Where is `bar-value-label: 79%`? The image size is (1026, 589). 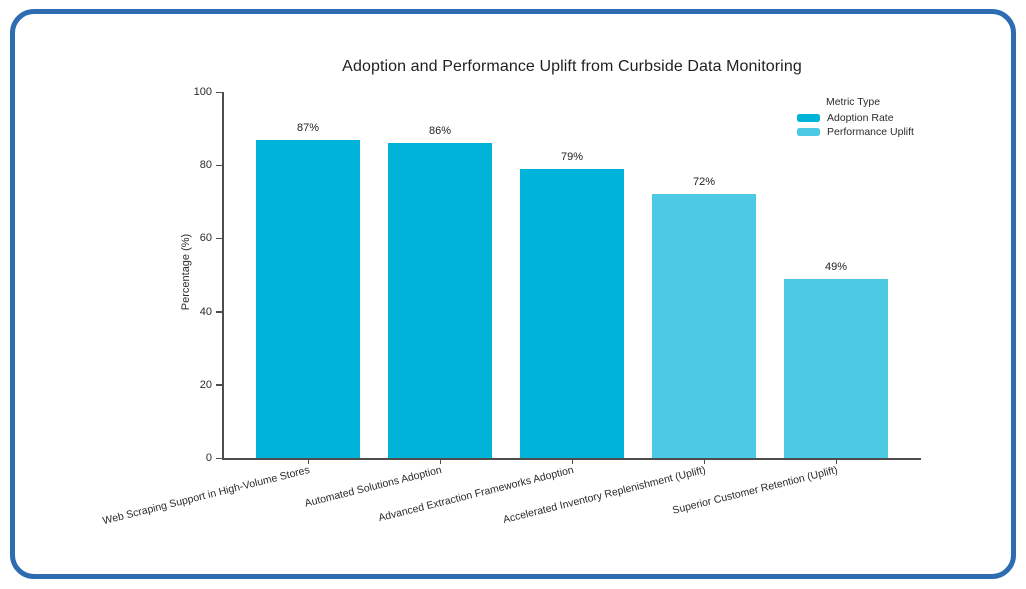 bar-value-label: 79% is located at coordinates (572, 156).